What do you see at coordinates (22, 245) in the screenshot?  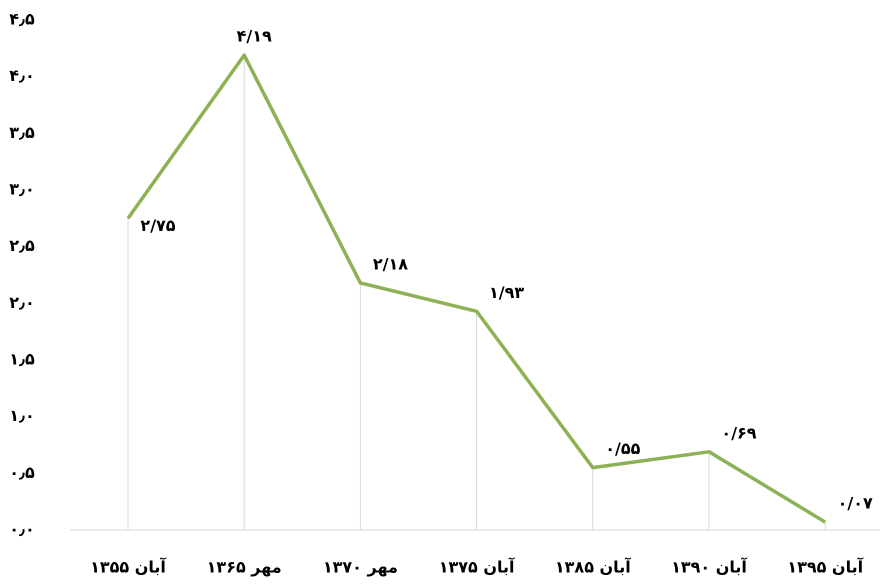 I see `y-tick-label: ۲٫۵` at bounding box center [22, 245].